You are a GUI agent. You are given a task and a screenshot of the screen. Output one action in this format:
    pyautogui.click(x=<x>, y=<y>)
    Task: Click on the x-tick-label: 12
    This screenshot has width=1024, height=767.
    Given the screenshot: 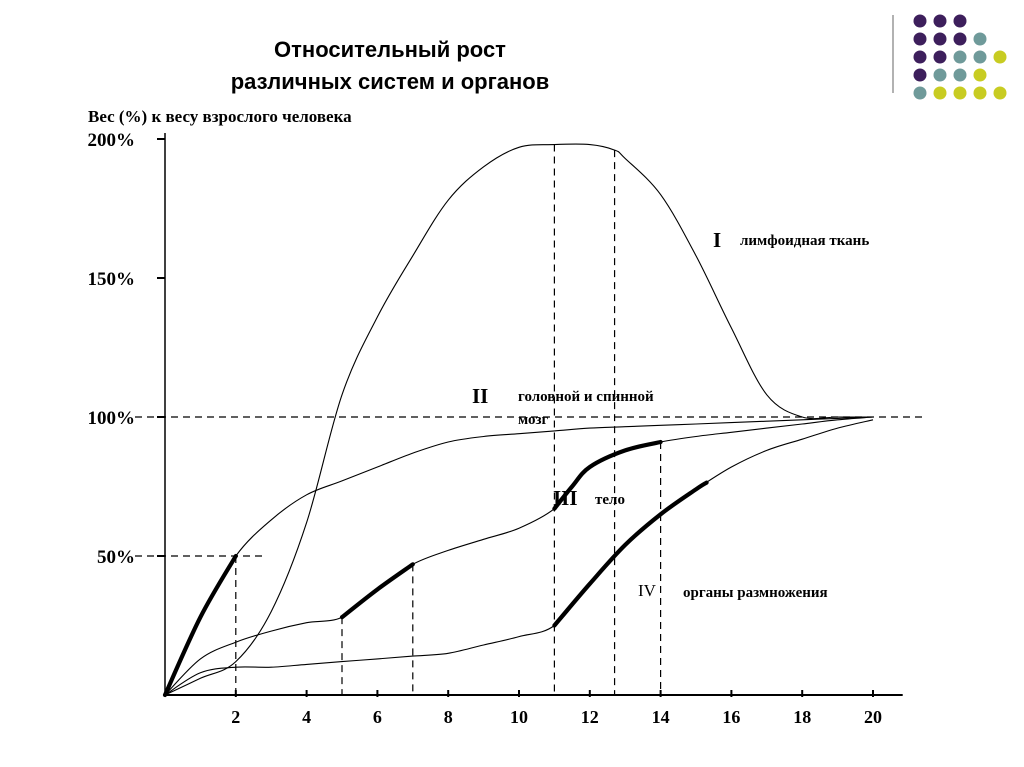 What is the action you would take?
    pyautogui.click(x=590, y=717)
    